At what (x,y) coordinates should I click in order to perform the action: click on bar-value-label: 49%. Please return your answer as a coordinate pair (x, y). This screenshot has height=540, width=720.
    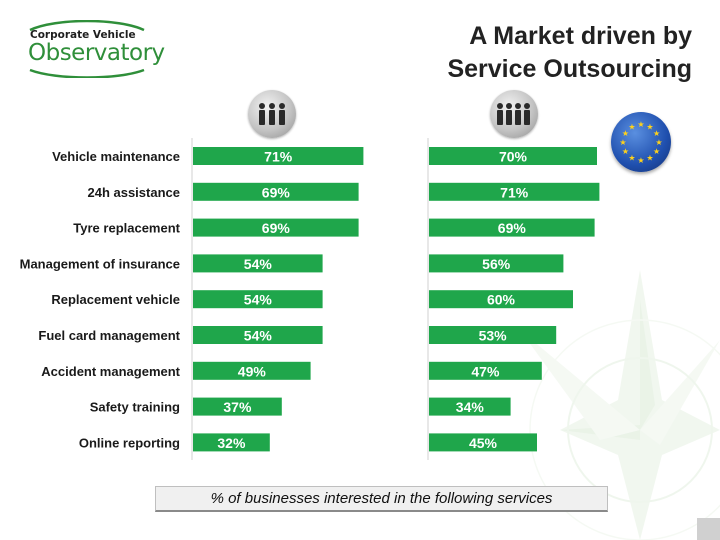
    Looking at the image, I should click on (252, 371).